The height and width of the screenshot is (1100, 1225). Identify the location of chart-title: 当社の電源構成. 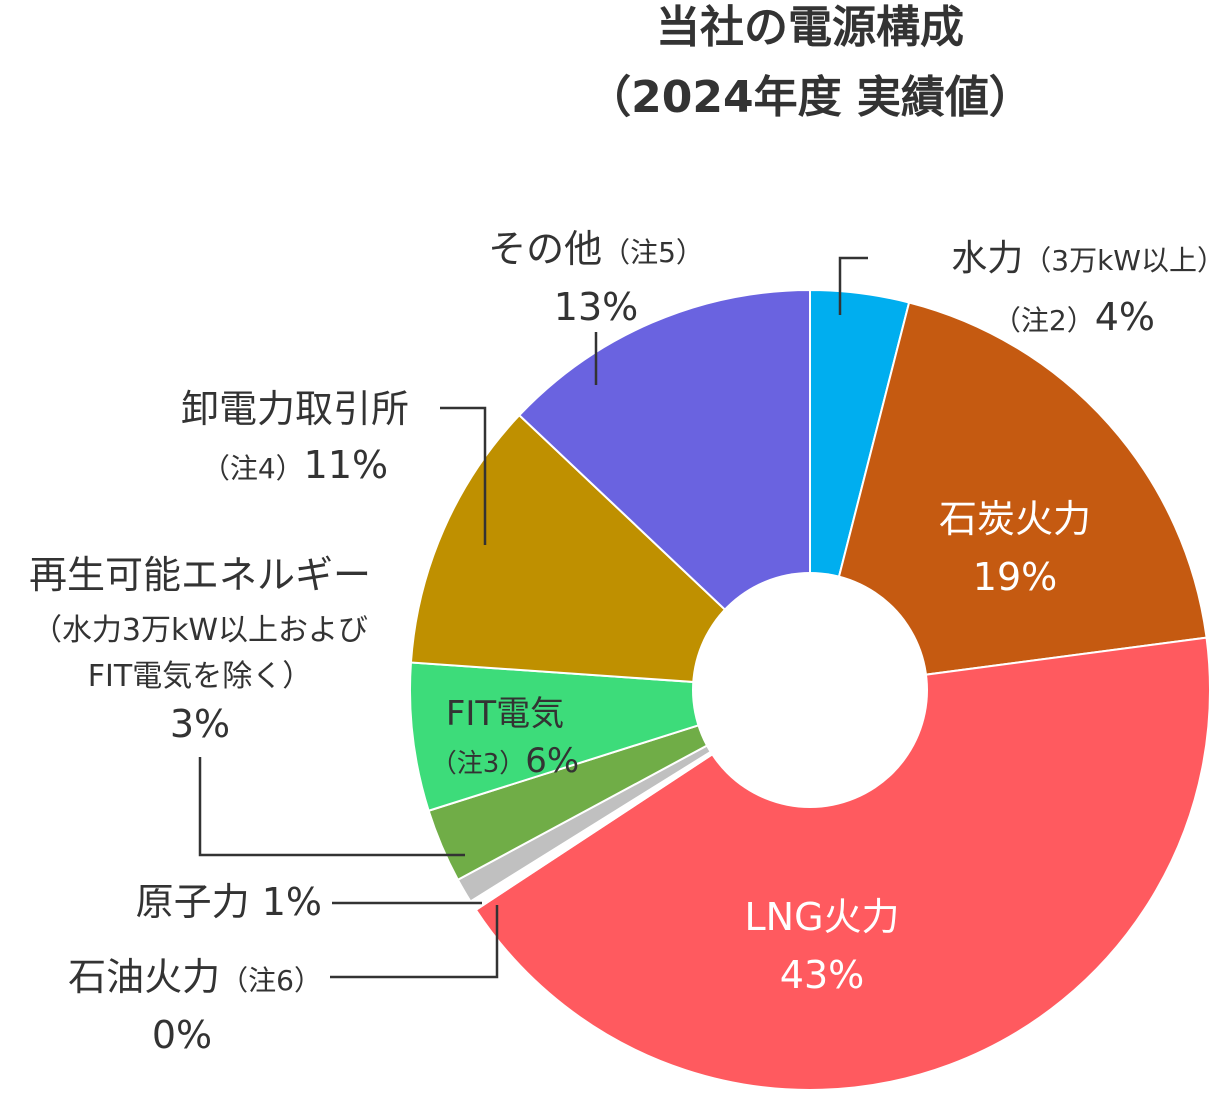
(810, 27).